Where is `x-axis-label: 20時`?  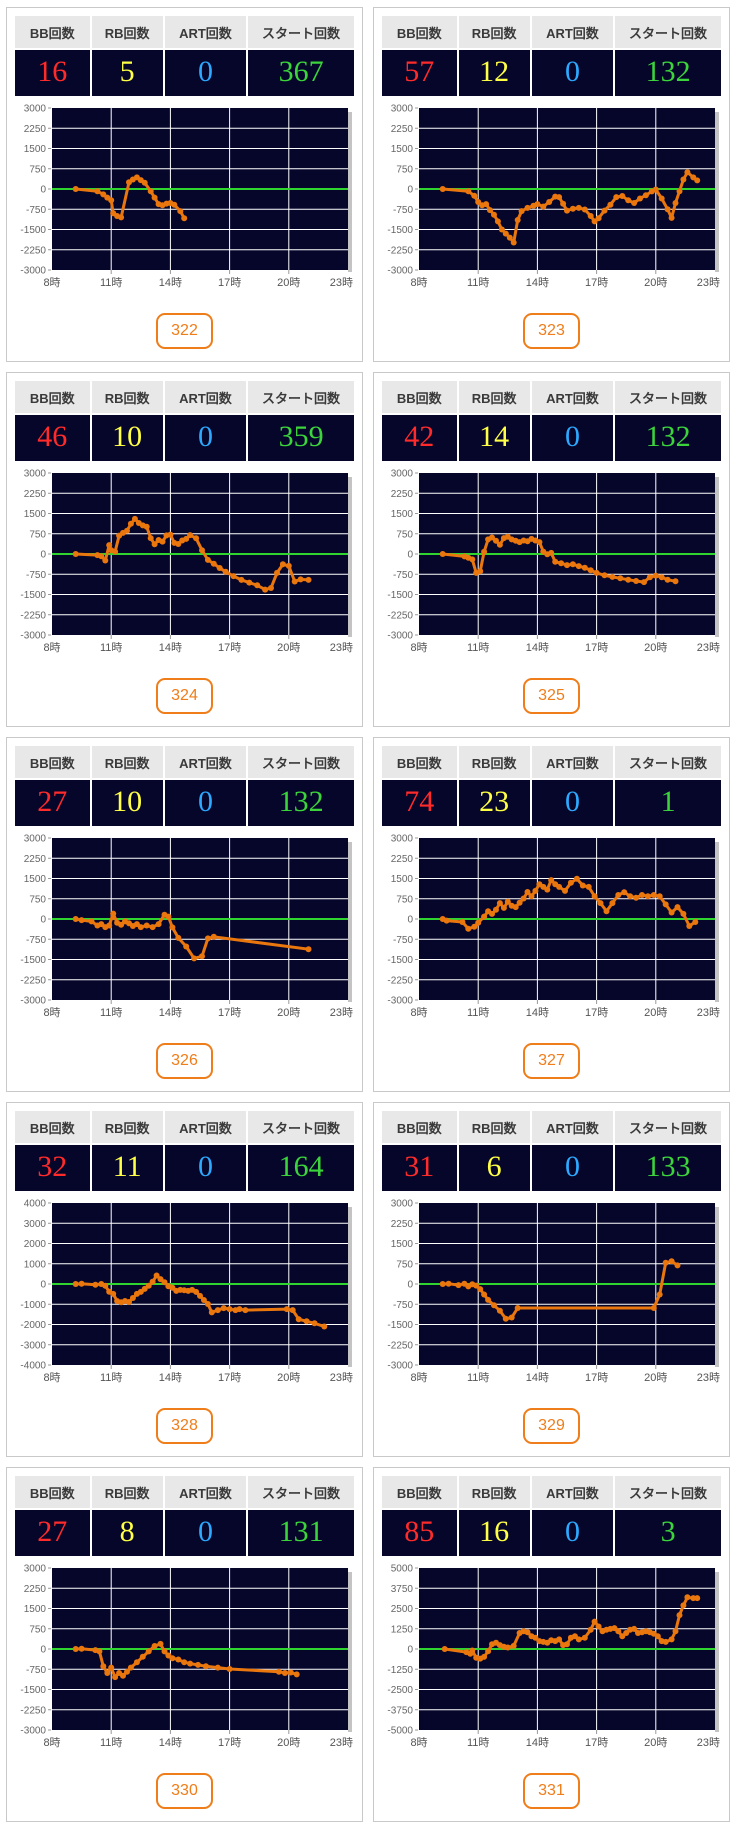 x-axis-label: 20時 is located at coordinates (288, 1742).